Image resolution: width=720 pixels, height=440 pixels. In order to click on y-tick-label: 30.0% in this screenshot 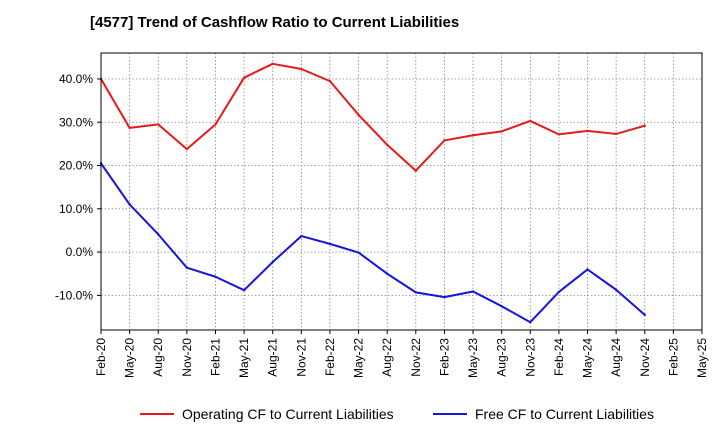, I will do `click(76, 122)`.